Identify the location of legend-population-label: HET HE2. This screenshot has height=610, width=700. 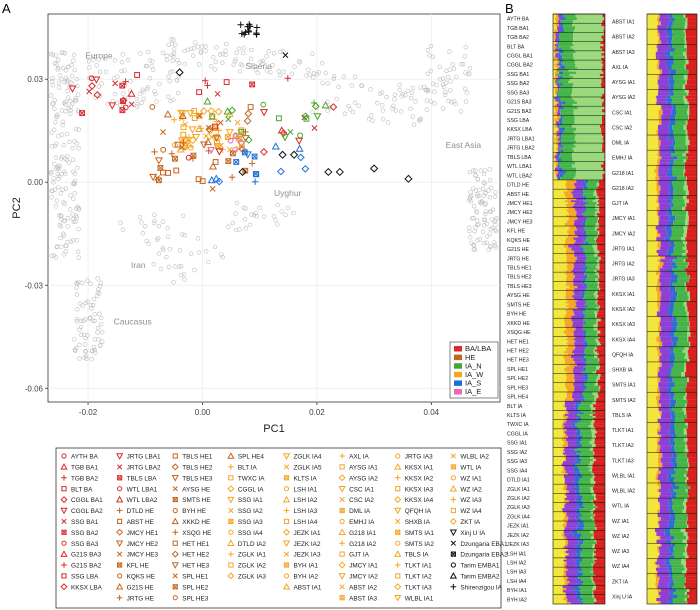
(195, 555).